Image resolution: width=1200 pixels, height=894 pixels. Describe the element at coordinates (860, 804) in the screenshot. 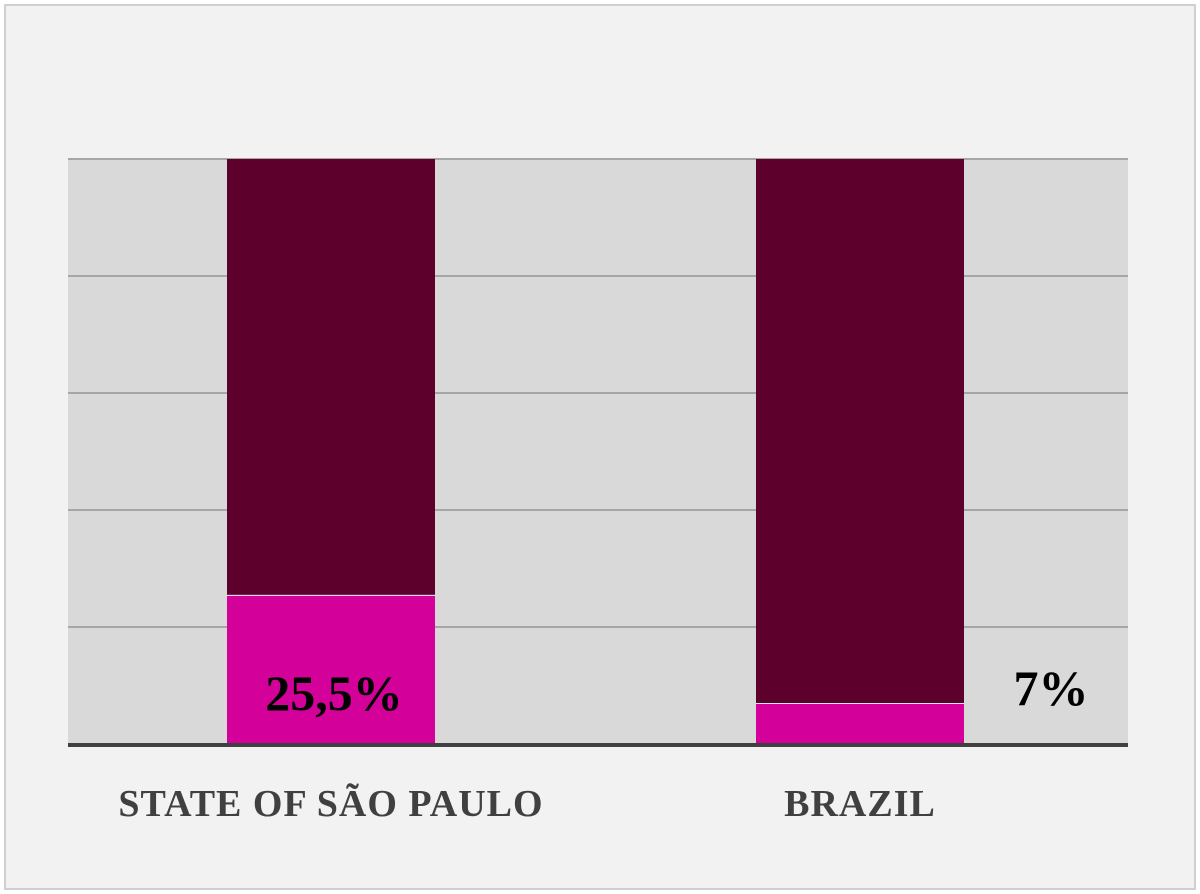

I see `x-tick-label: BRAZIL` at that location.